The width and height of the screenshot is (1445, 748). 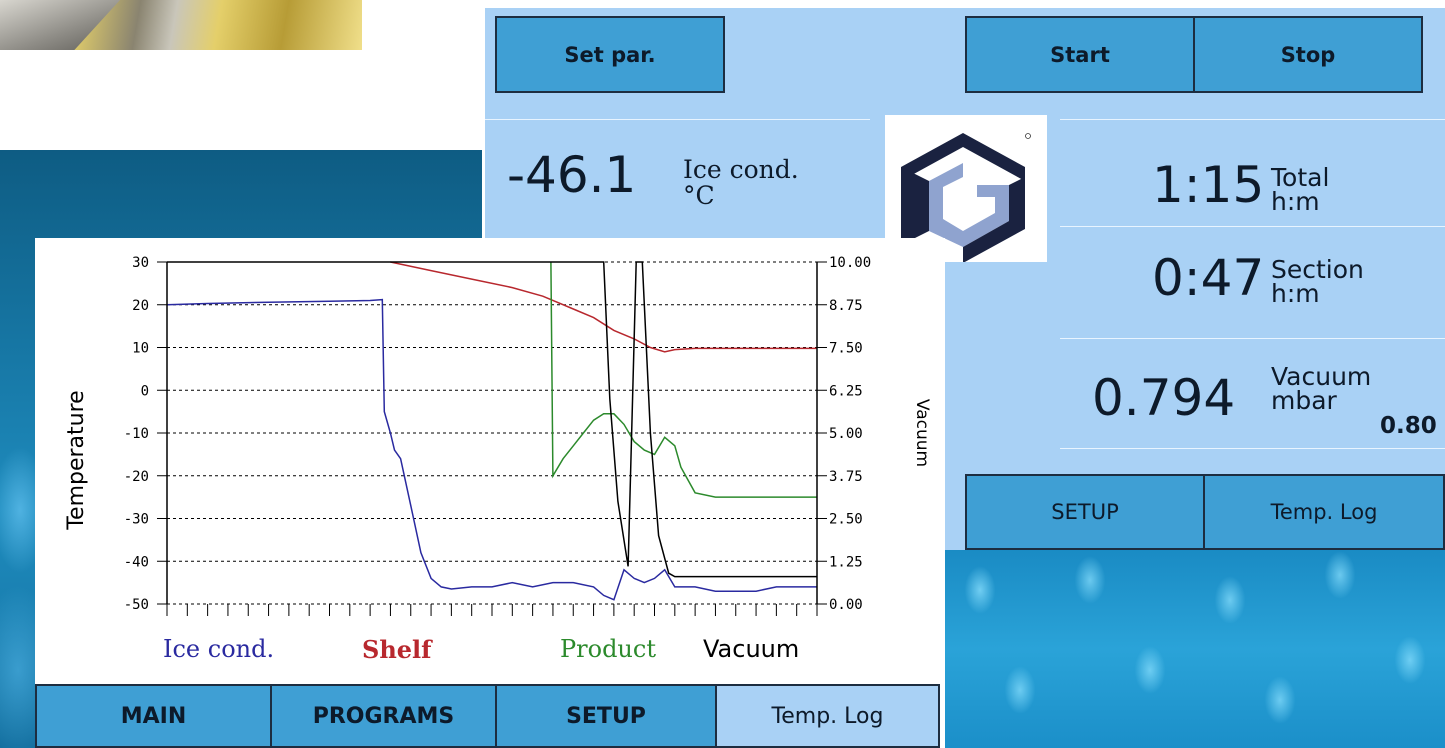 What do you see at coordinates (850, 263) in the screenshot?
I see `y2-tick-label: 10.00` at bounding box center [850, 263].